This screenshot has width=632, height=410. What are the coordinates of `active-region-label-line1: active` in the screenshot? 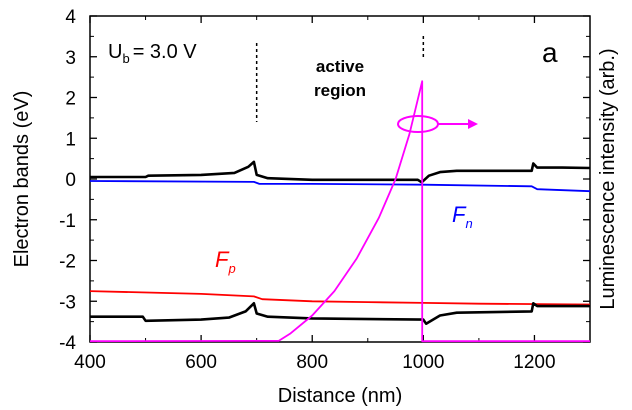 It's located at (340, 66).